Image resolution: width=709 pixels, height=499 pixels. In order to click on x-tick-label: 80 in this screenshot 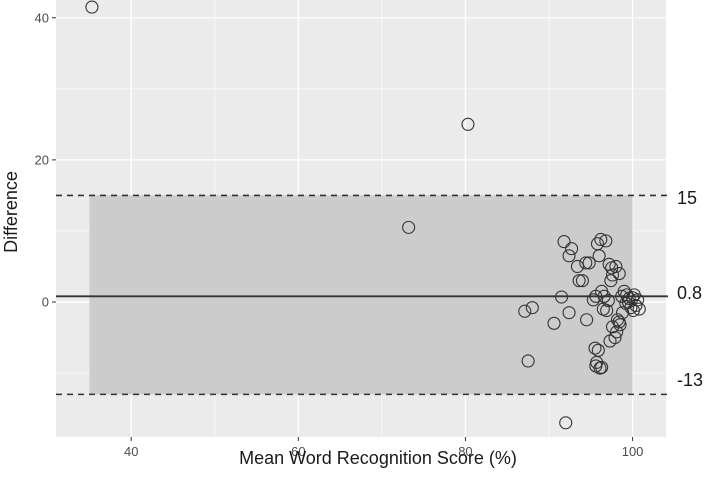, I will do `click(465, 451)`.